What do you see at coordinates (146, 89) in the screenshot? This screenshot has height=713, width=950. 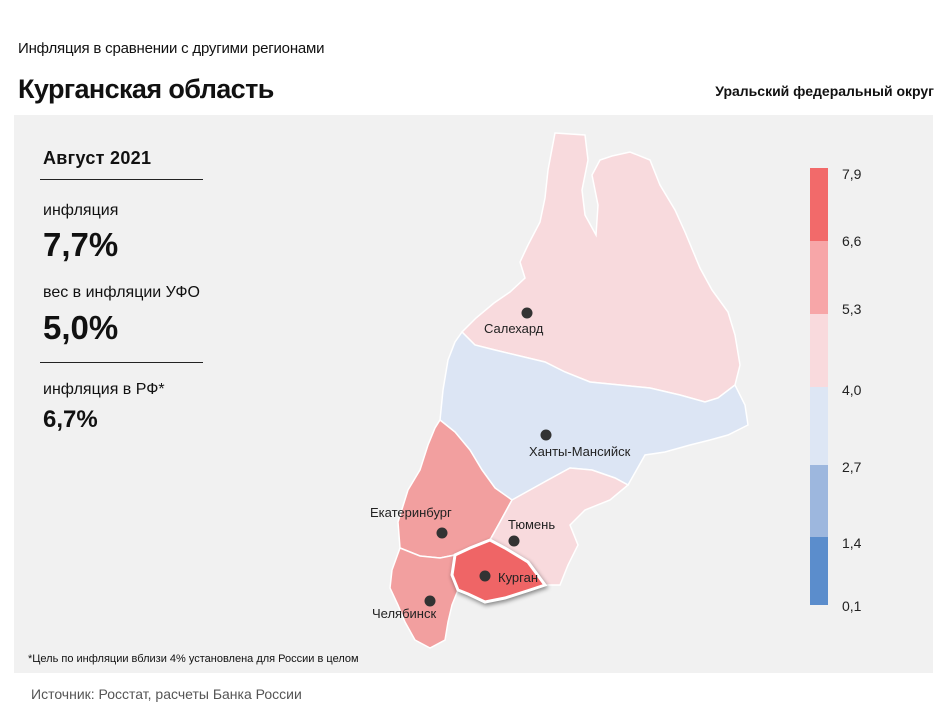 I see `region-title: Курганская область` at bounding box center [146, 89].